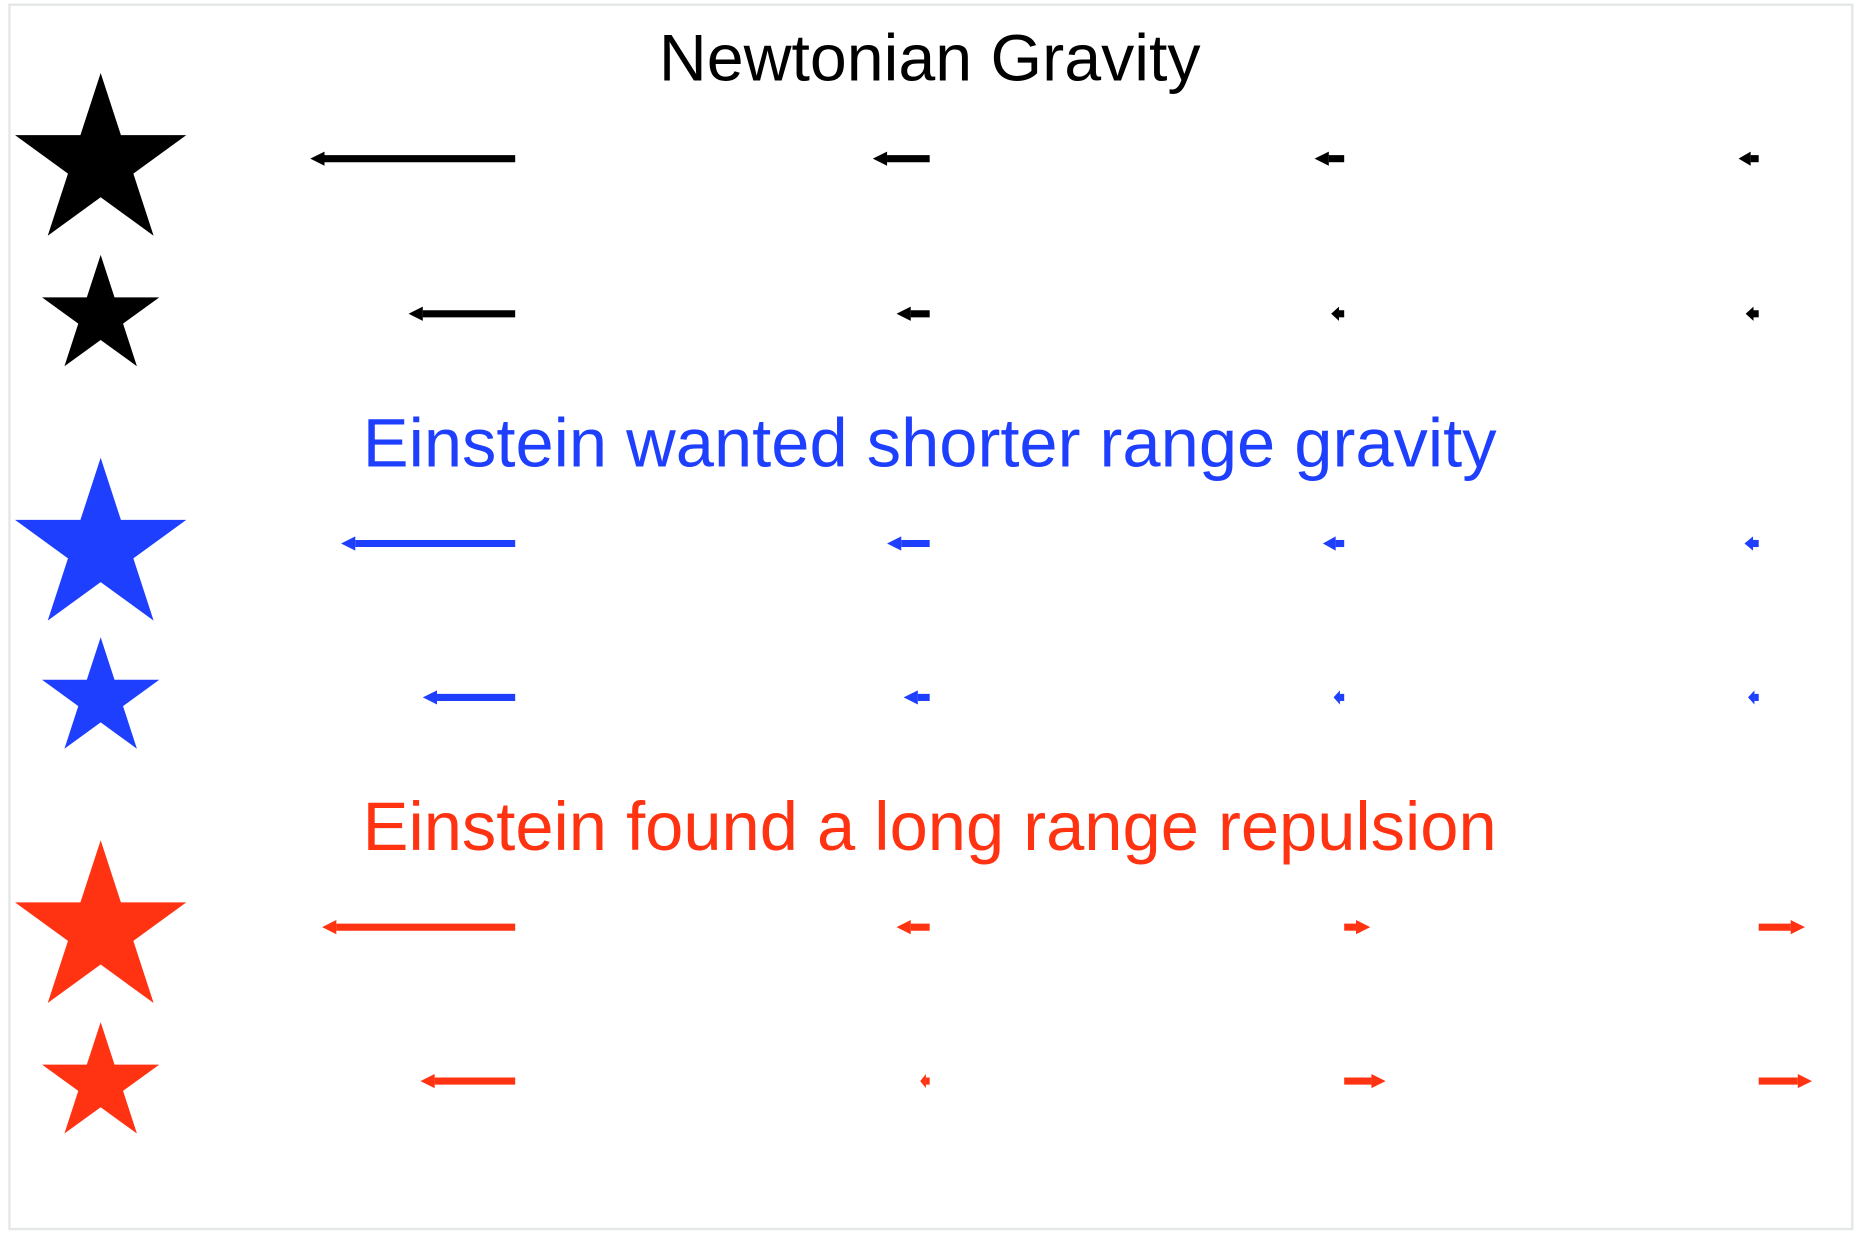  Describe the element at coordinates (930, 59) in the screenshot. I see `section-title: Newtonian Gravity` at that location.